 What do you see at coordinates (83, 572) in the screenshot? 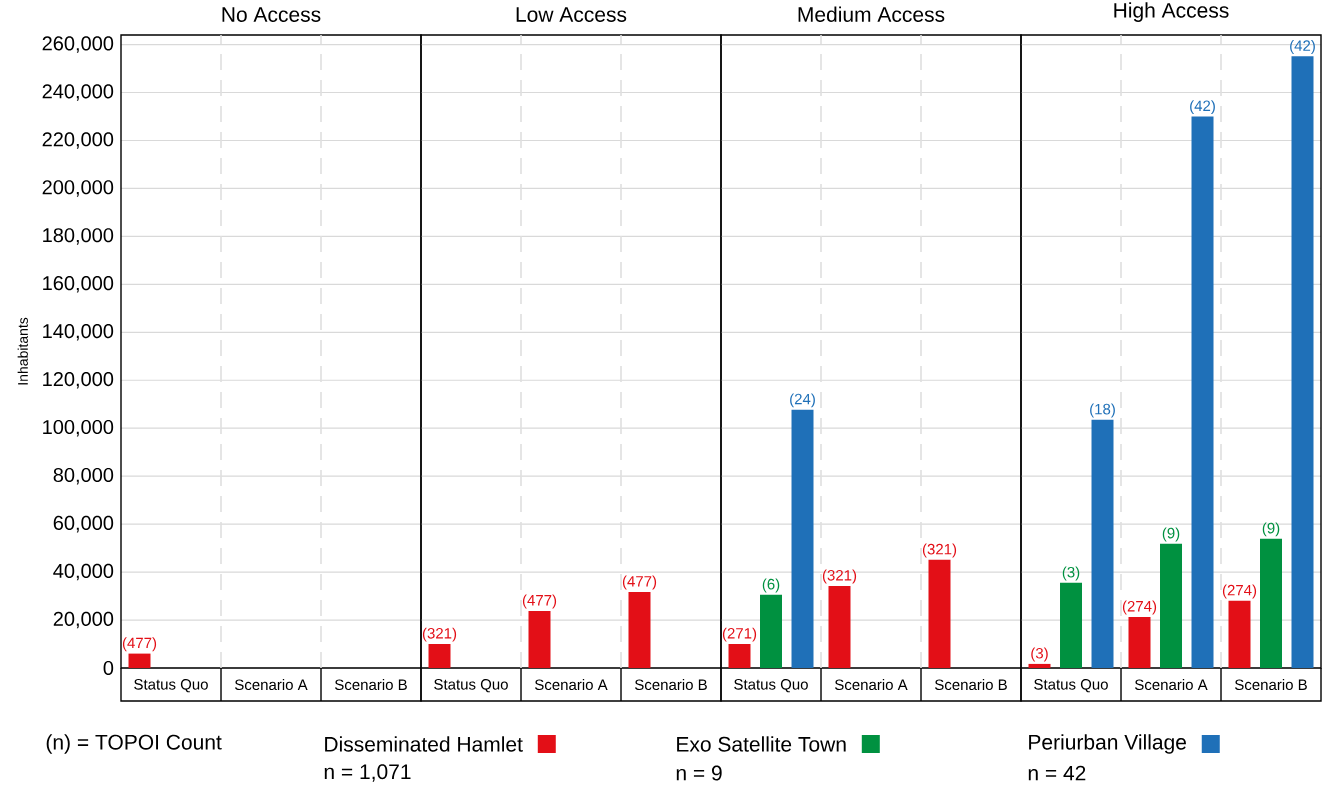
I see `y-tick-label: 40,000` at bounding box center [83, 572].